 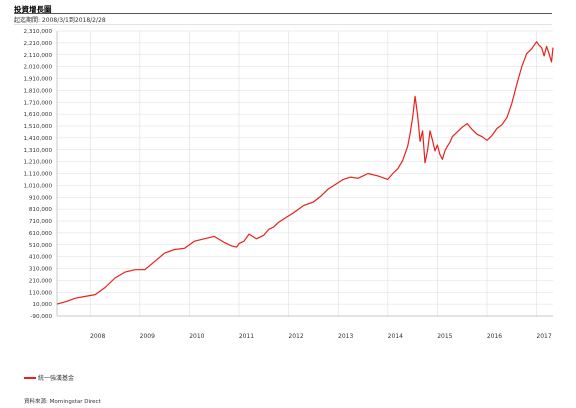 I want to click on y-tick-label: 410,000, so click(x=41, y=258).